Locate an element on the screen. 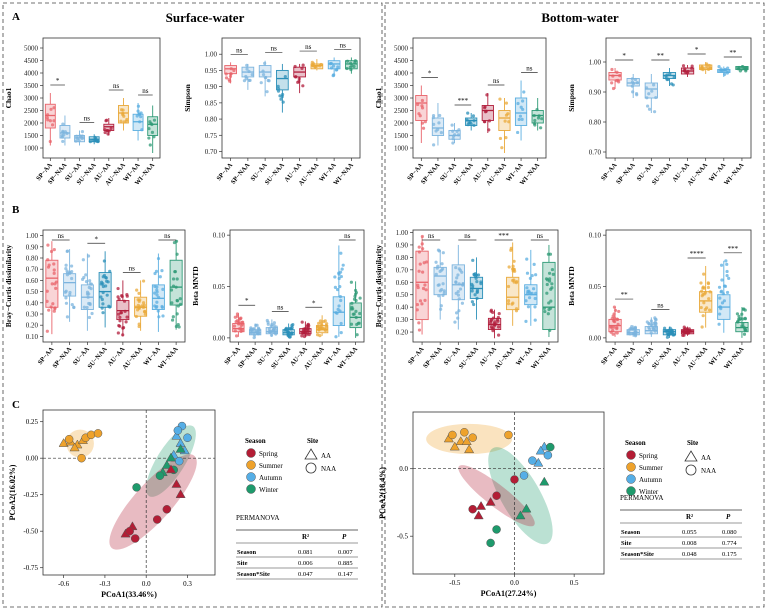 This screenshot has width=767, height=611. table-header: R² is located at coordinates (689, 517).